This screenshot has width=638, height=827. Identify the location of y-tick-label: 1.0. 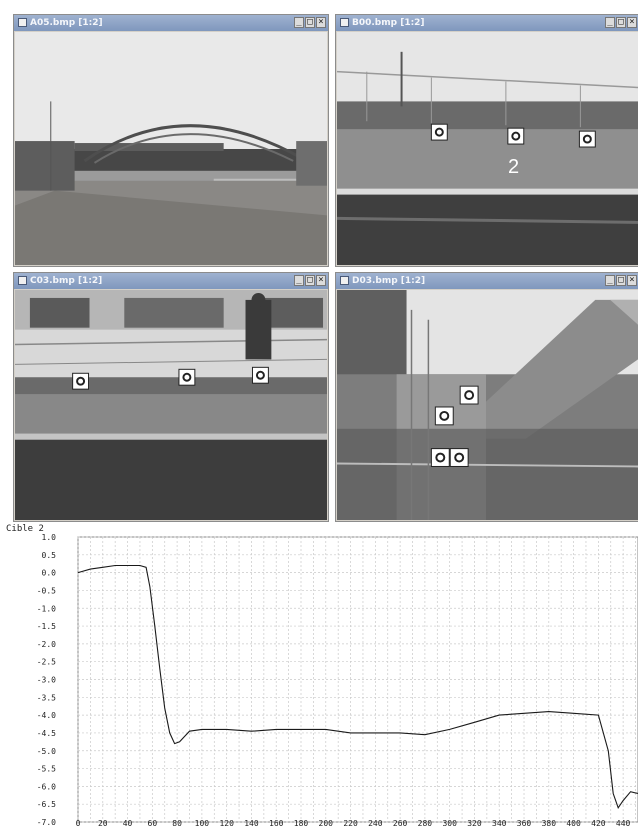
(49, 537).